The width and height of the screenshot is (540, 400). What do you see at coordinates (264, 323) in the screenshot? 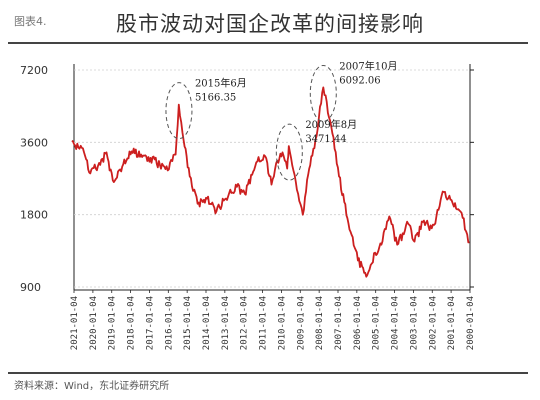
I see `x-tick-label: 2011-01-04` at bounding box center [264, 323].